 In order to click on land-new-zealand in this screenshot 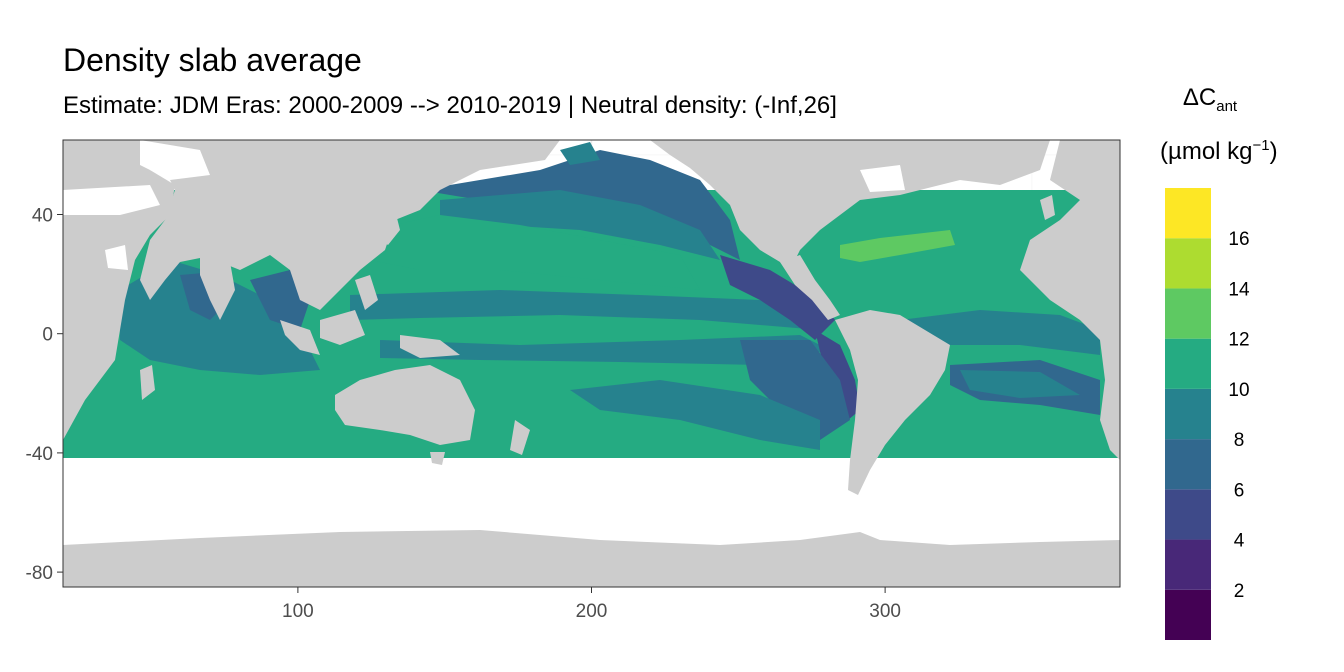, I will do `click(520, 437)`.